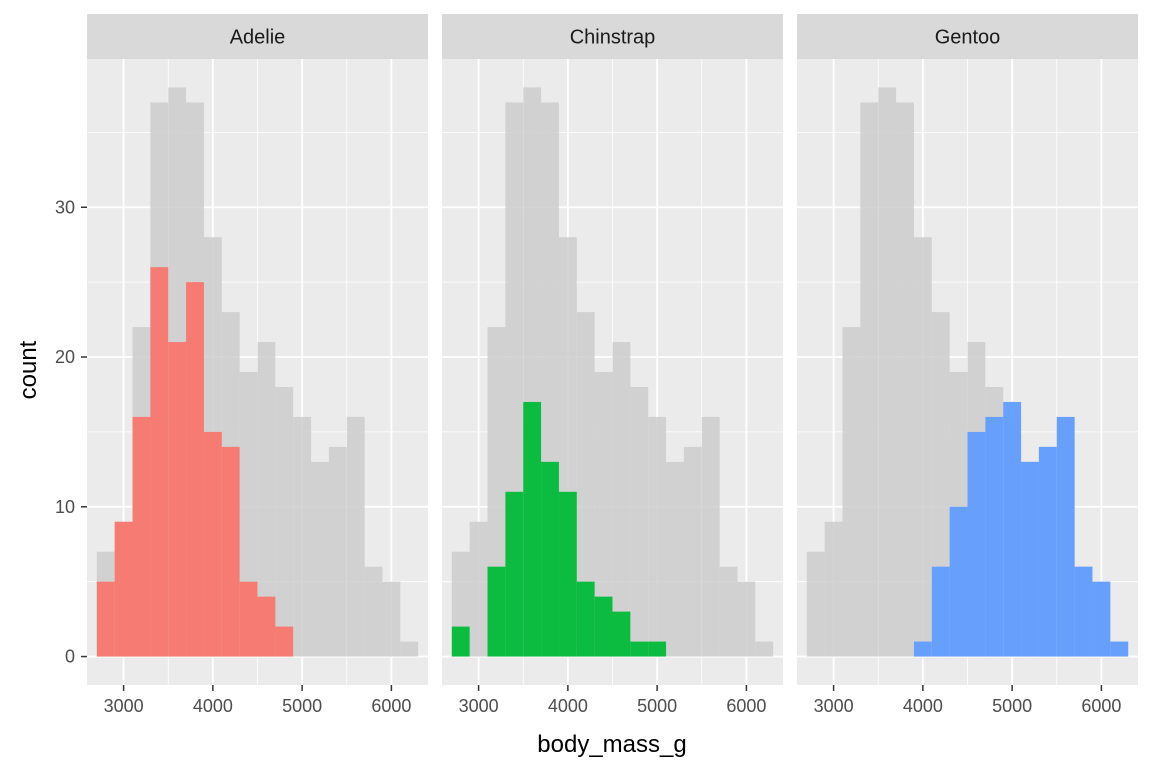 This screenshot has width=1152, height=768. Describe the element at coordinates (611, 744) in the screenshot. I see `x-axis-title: body_mass_g` at that location.